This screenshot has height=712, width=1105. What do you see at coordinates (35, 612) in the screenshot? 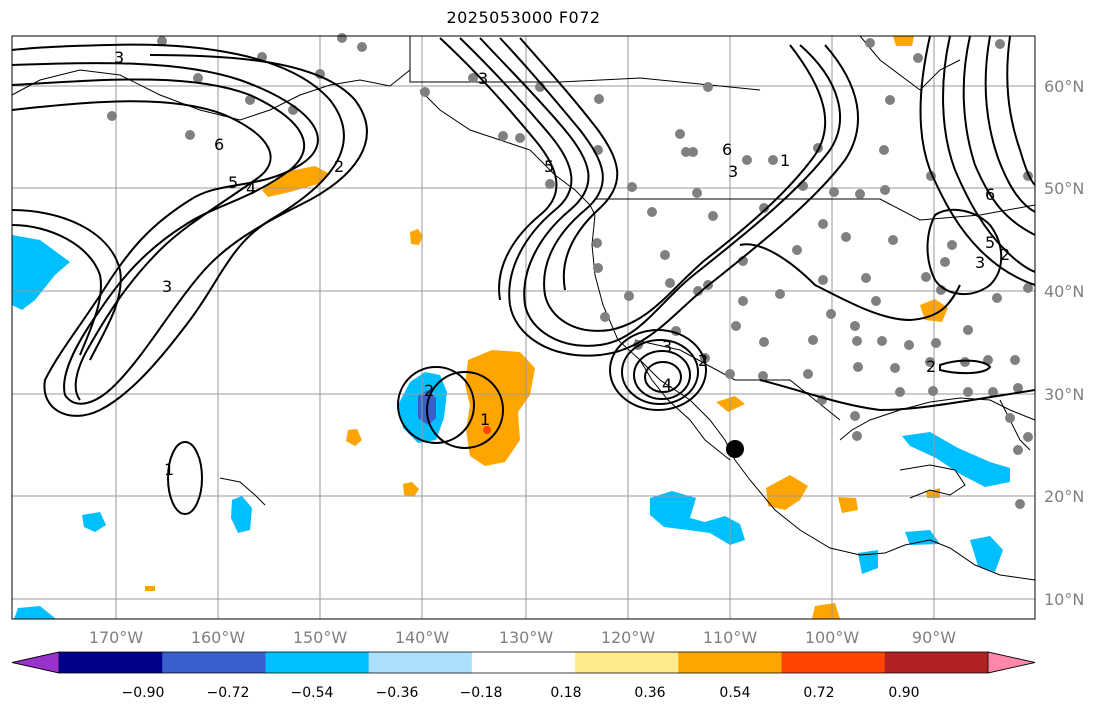
I see `shade-blue-southwest-corner` at bounding box center [35, 612].